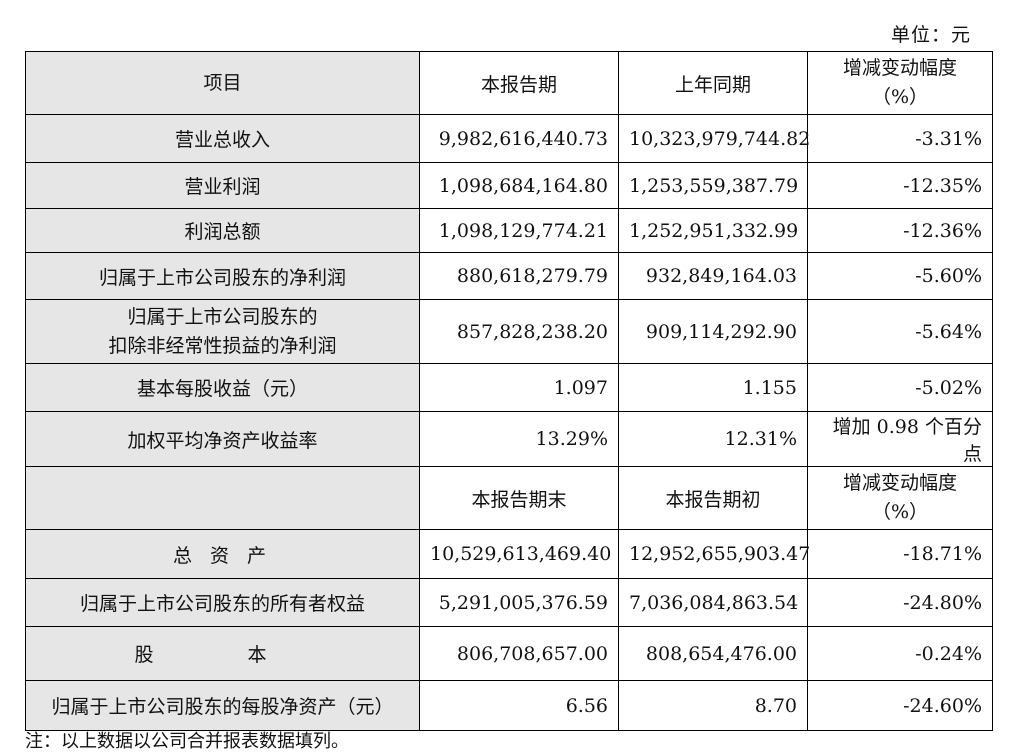 The width and height of the screenshot is (1009, 753). What do you see at coordinates (222, 331) in the screenshot?
I see `row-item-deducted-net-profit: 归属于上市公司股东的 扣除非经常性损益的净利润` at bounding box center [222, 331].